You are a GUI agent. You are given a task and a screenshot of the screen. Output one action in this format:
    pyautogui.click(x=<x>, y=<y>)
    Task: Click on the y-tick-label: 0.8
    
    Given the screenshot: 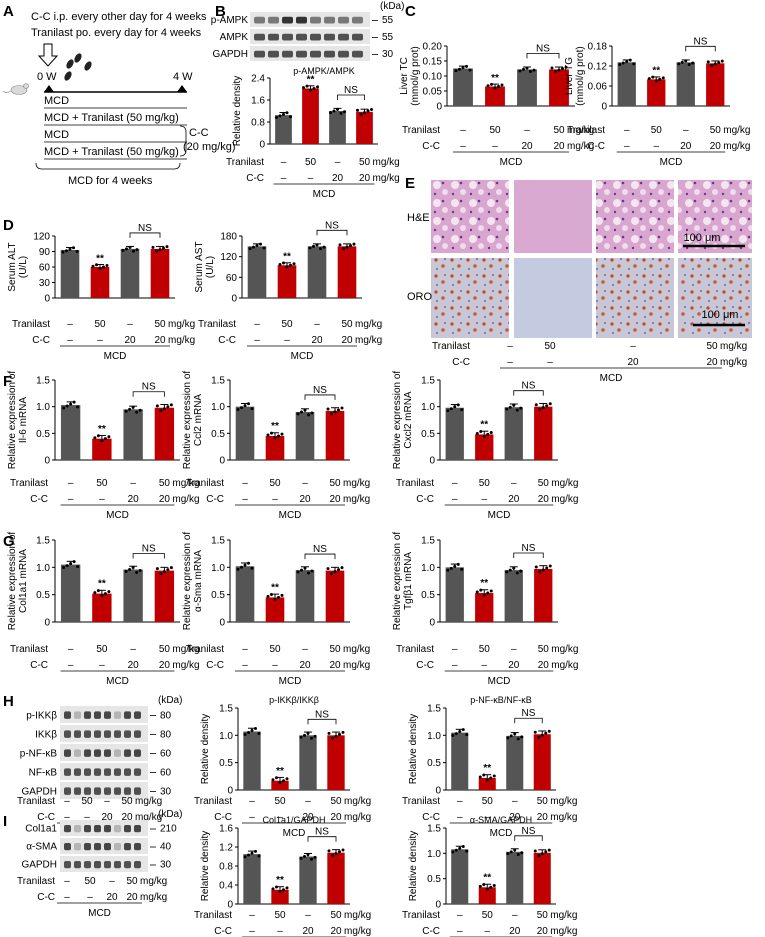 What is the action you would take?
    pyautogui.click(x=258, y=123)
    